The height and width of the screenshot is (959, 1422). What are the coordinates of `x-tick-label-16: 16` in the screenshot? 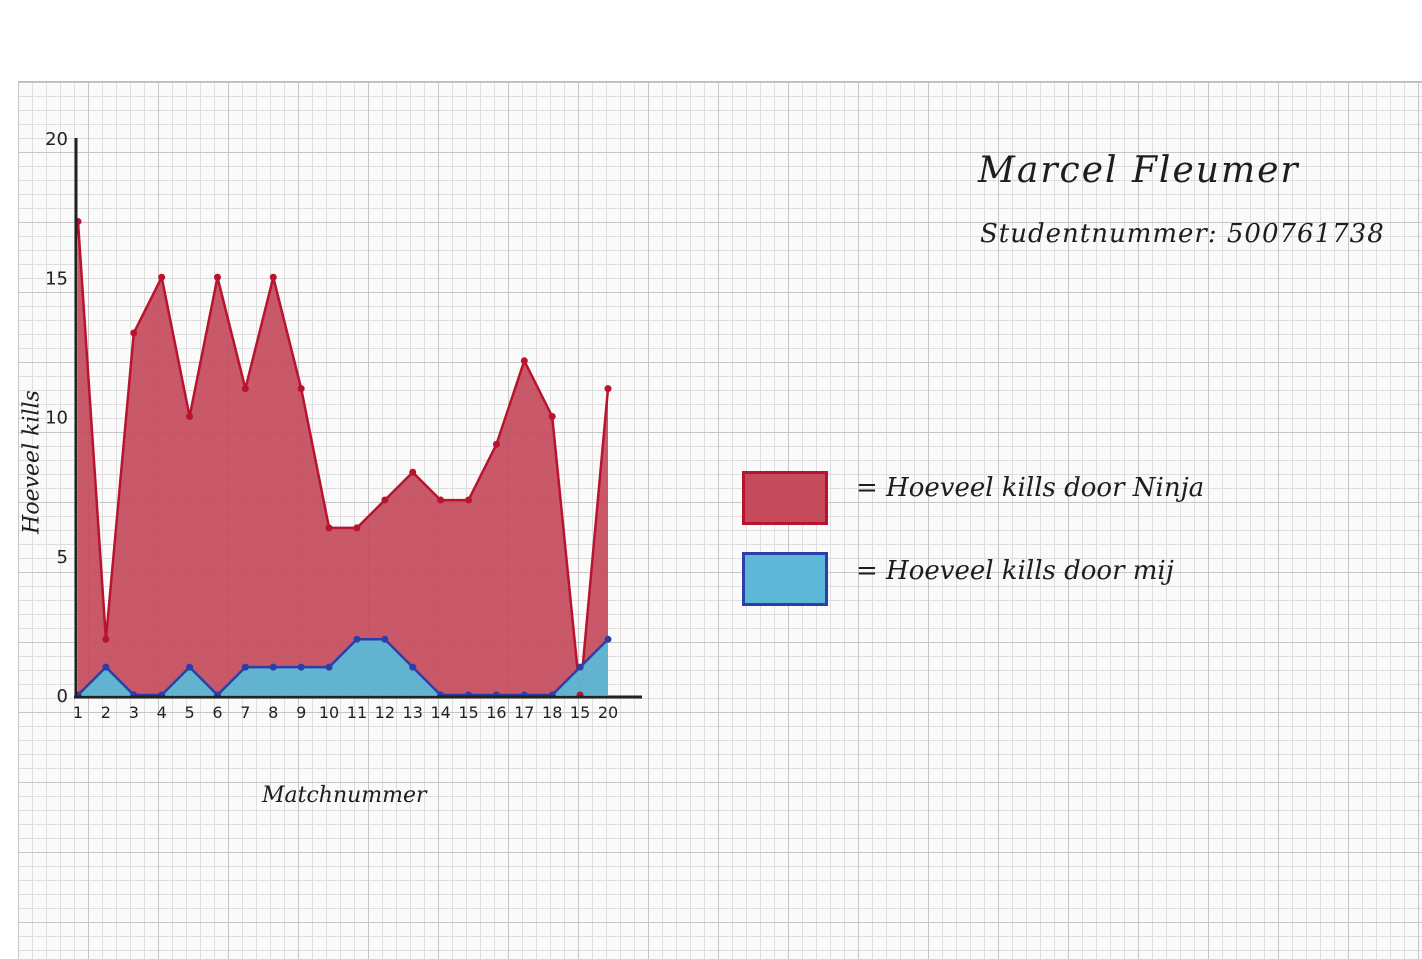 It's located at (496, 712).